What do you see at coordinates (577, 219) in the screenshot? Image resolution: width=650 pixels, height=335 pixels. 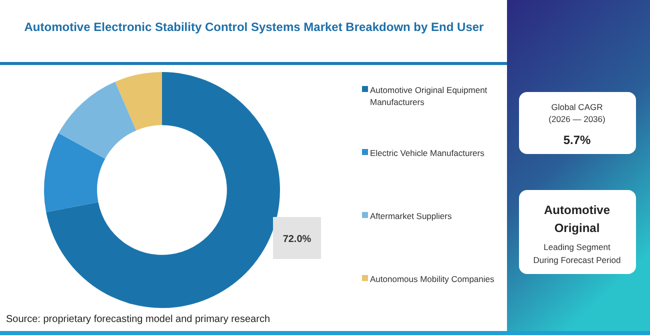 I see `text: Automotive Original` at bounding box center [577, 219].